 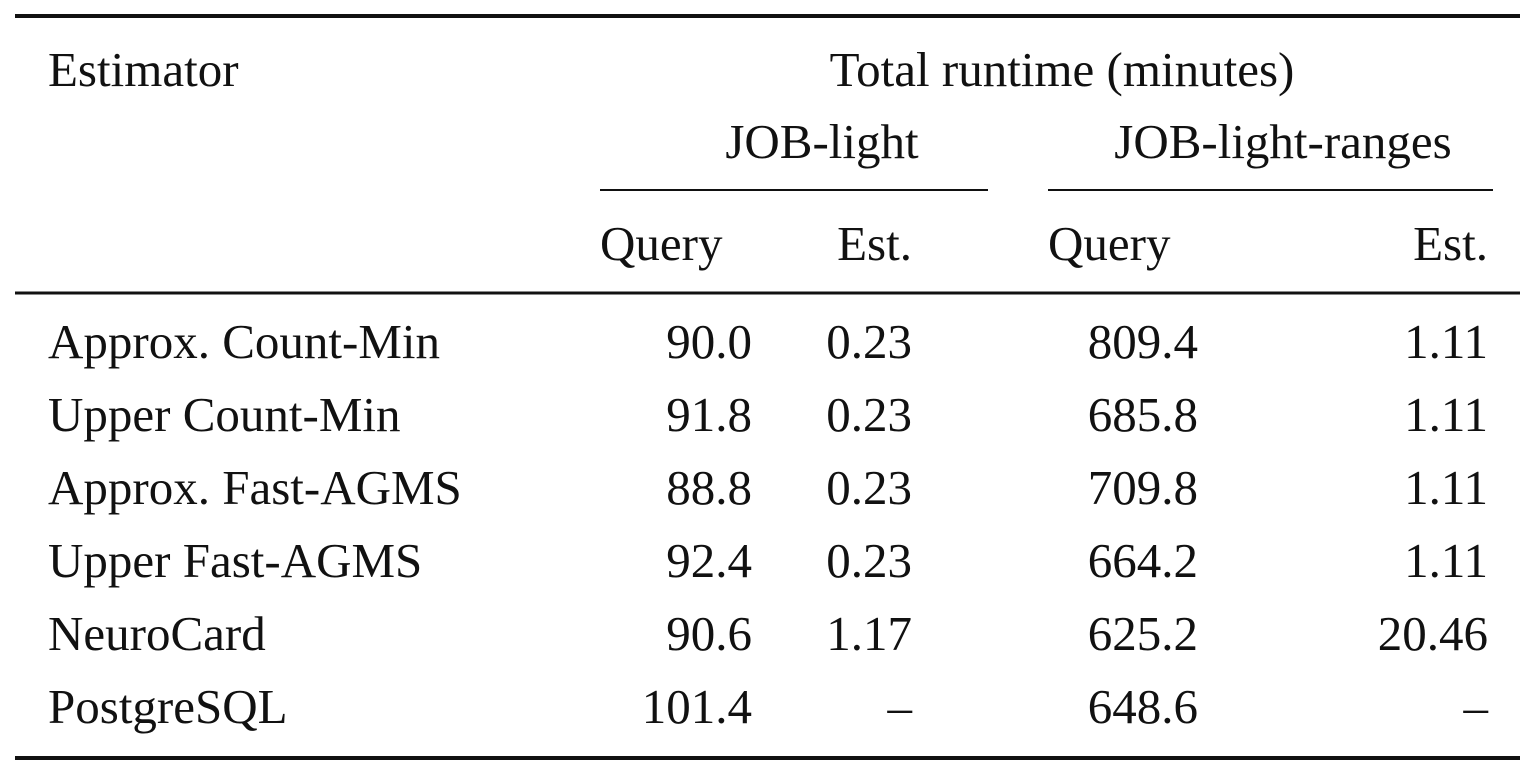 What do you see at coordinates (224, 414) in the screenshot?
I see `estimator-cell: Upper Count-Min` at bounding box center [224, 414].